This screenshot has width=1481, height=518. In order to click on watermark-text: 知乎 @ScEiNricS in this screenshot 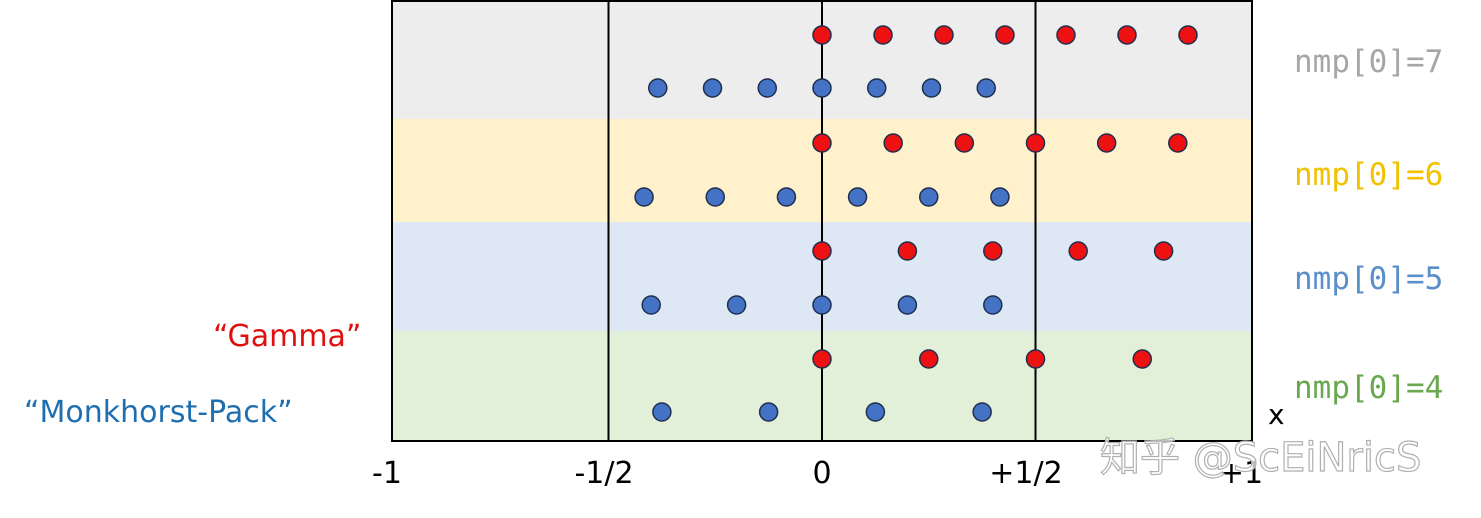, I will do `click(1260, 458)`.